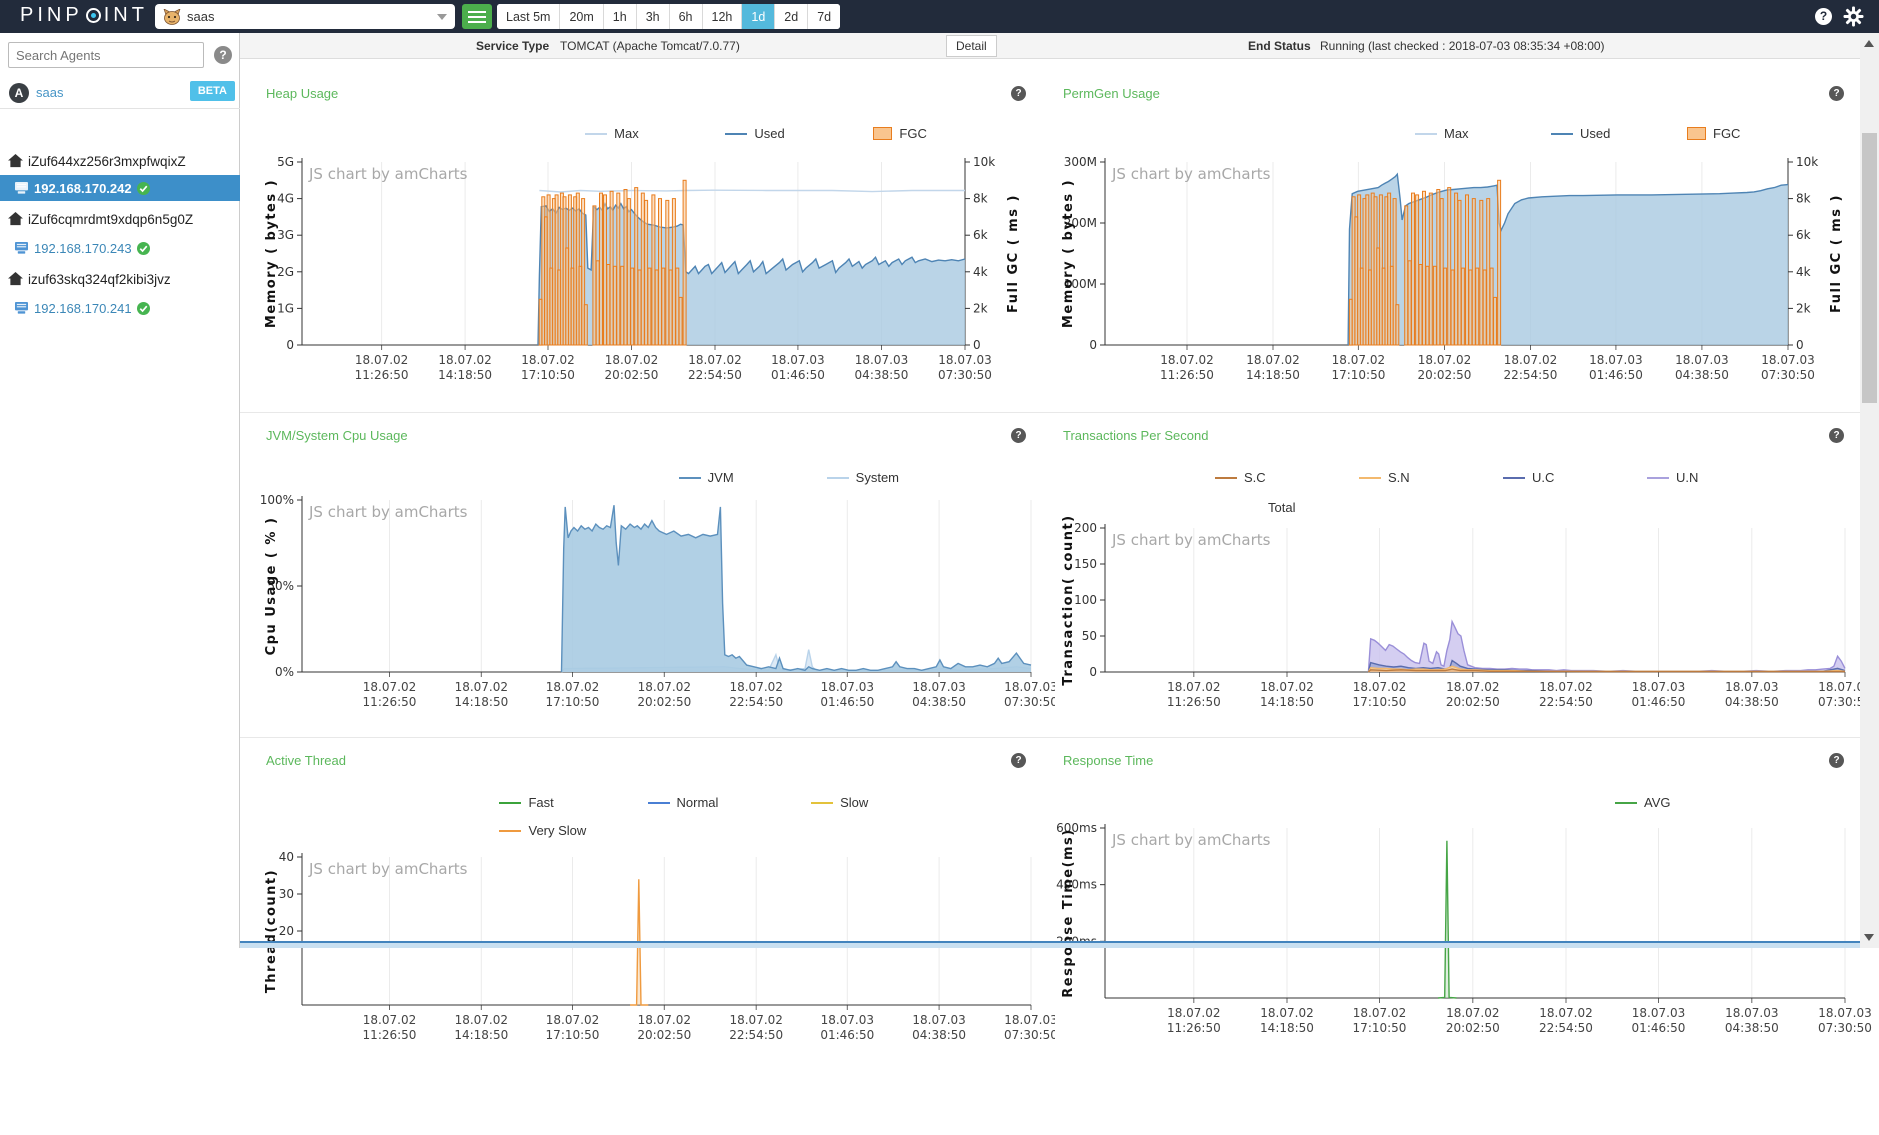 The image size is (1879, 1135). Describe the element at coordinates (697, 802) in the screenshot. I see `legend-label: Normal` at that location.